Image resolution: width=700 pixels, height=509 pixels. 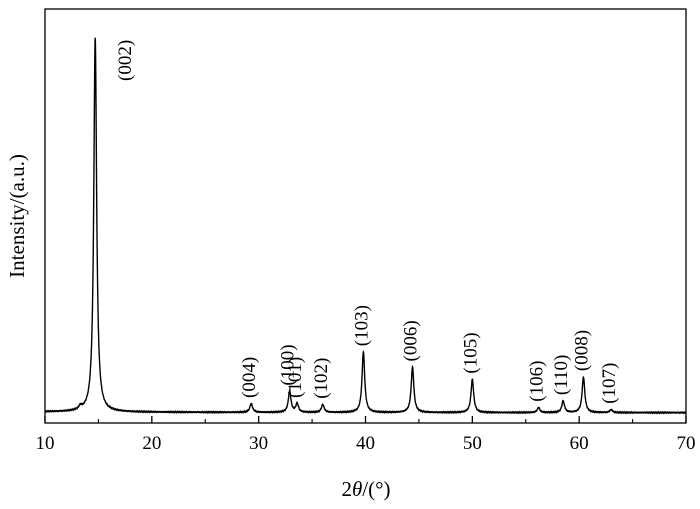 What do you see at coordinates (288, 364) in the screenshot?
I see `peak-label: (100)` at bounding box center [288, 364].